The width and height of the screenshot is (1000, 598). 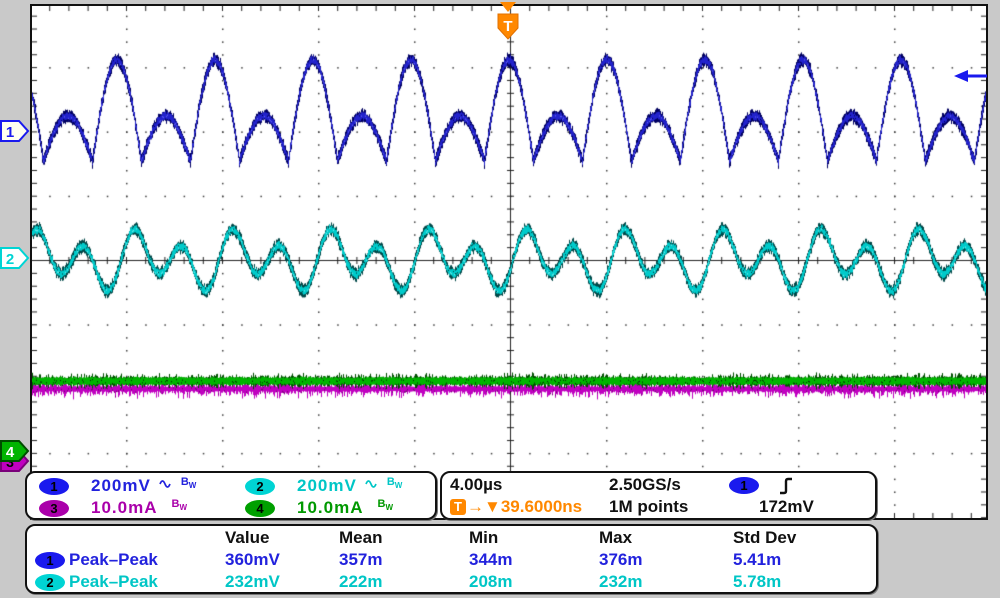 I want to click on channel1-marker-label: 1, so click(x=10, y=132).